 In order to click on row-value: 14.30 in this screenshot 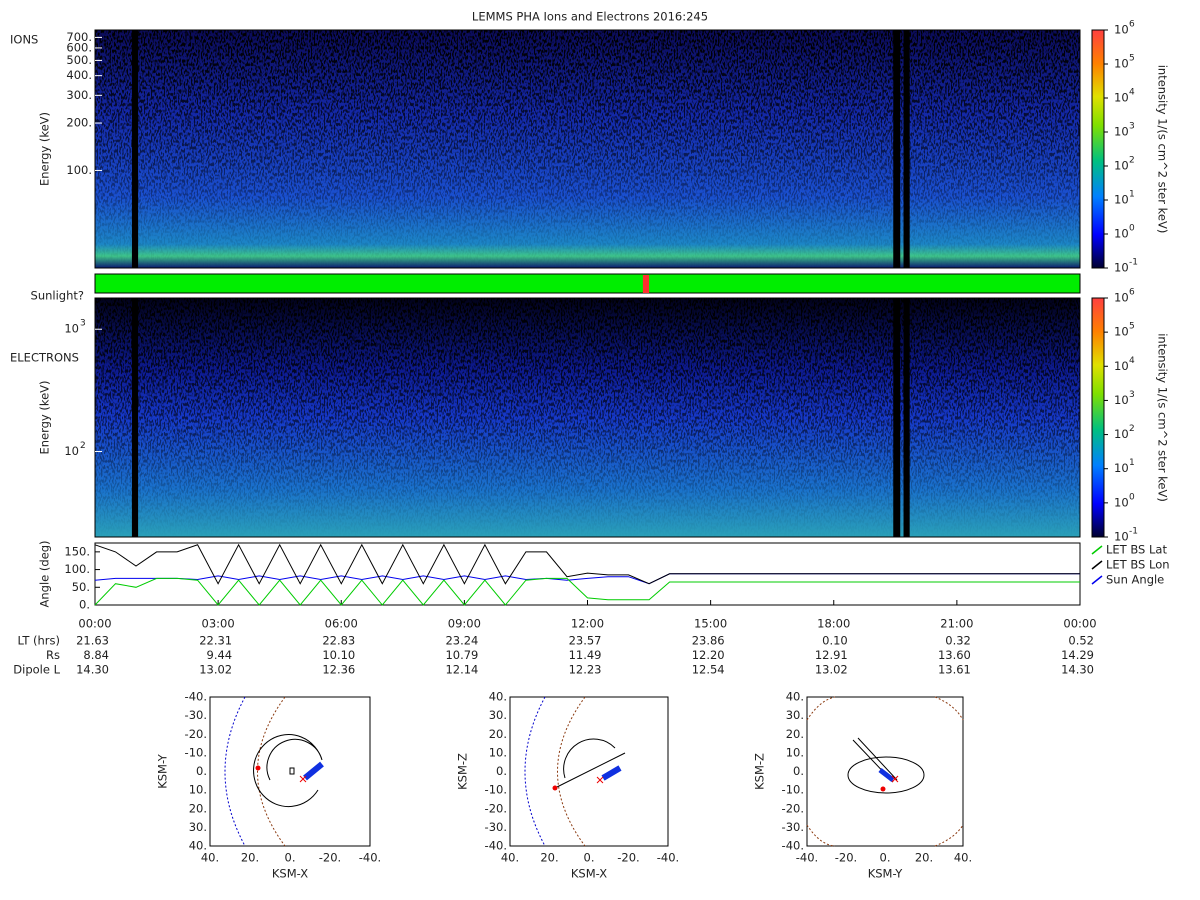, I will do `click(1077, 670)`.